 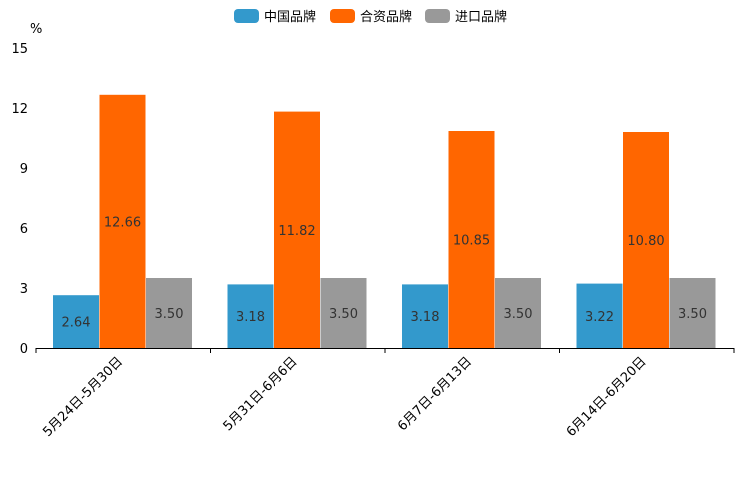 What do you see at coordinates (36, 29) in the screenshot?
I see `y-axis-unit: %` at bounding box center [36, 29].